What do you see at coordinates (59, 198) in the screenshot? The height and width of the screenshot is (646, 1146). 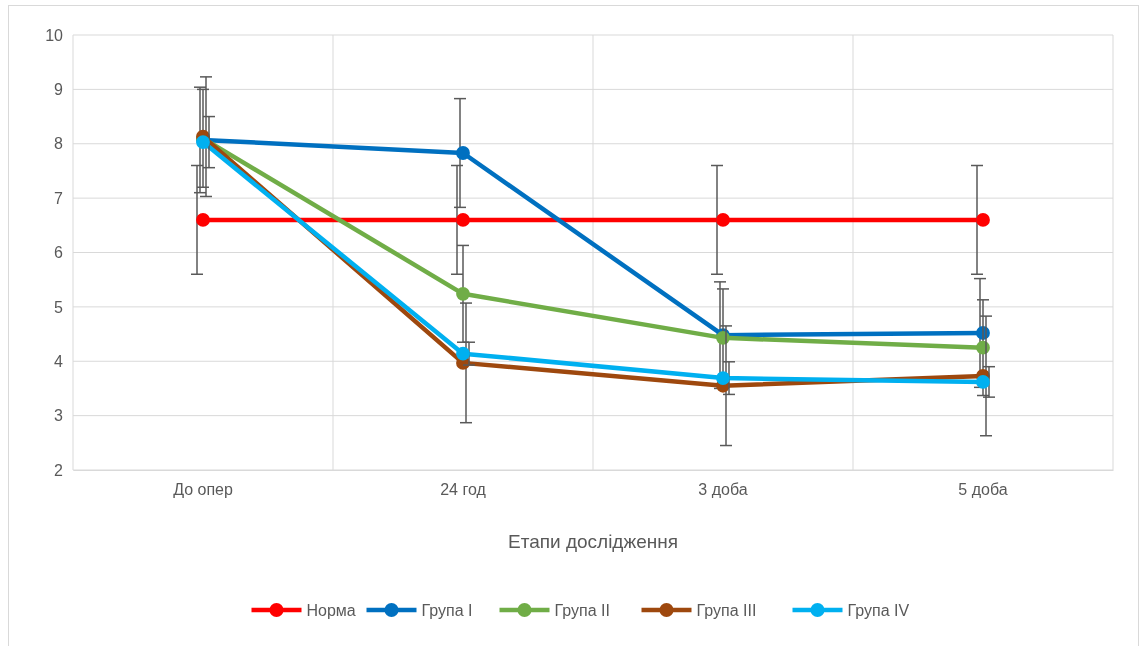 I see `y-tick-label: 7` at bounding box center [59, 198].